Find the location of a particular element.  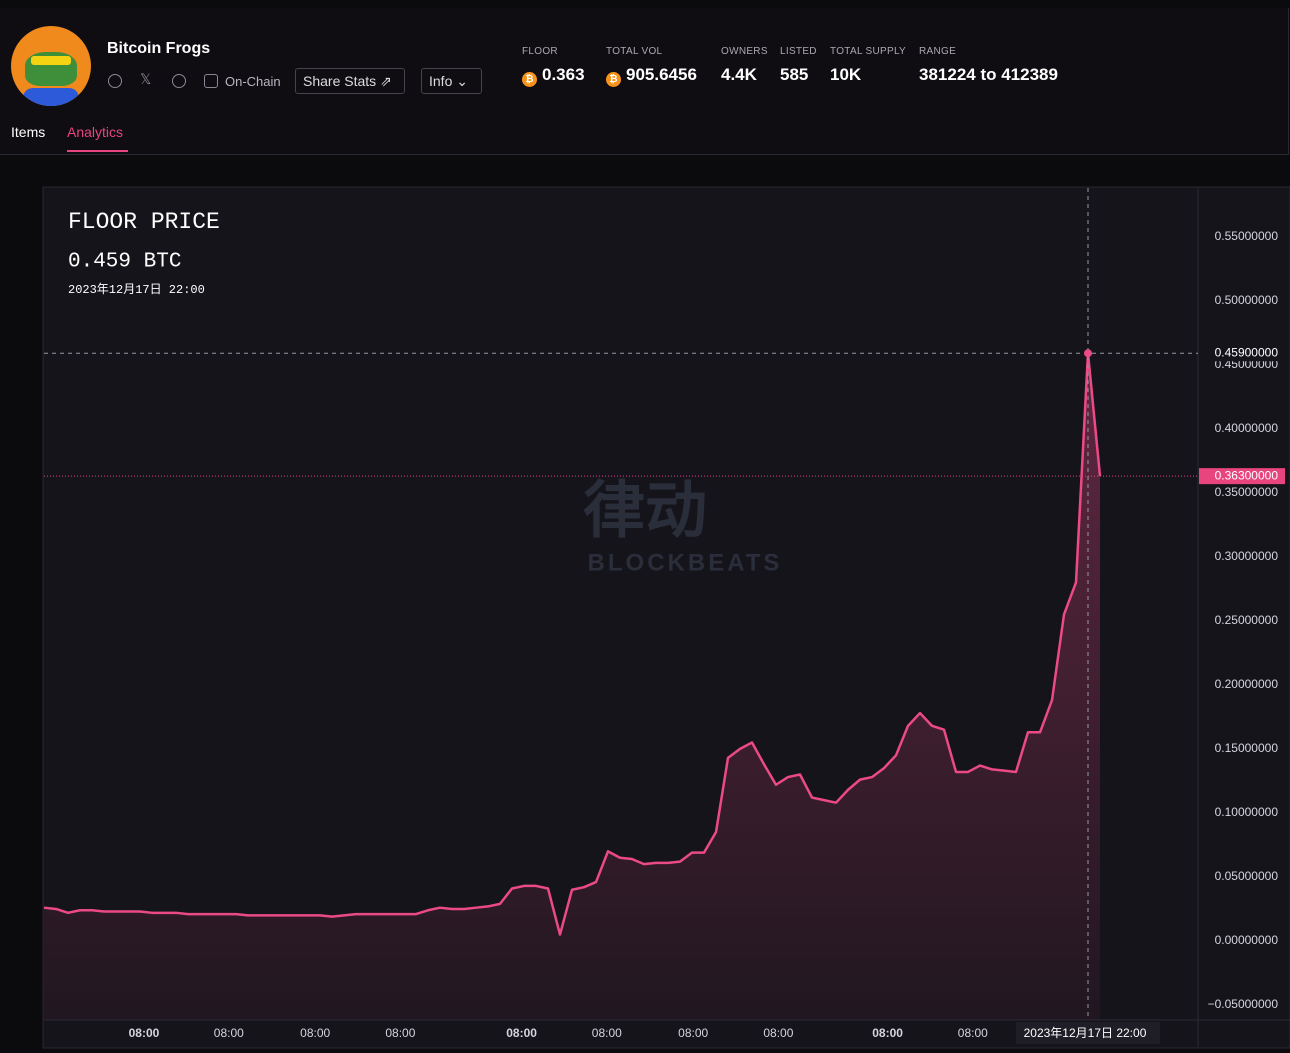

readout-time: 2023年12月17日 22:00 is located at coordinates (136, 289).